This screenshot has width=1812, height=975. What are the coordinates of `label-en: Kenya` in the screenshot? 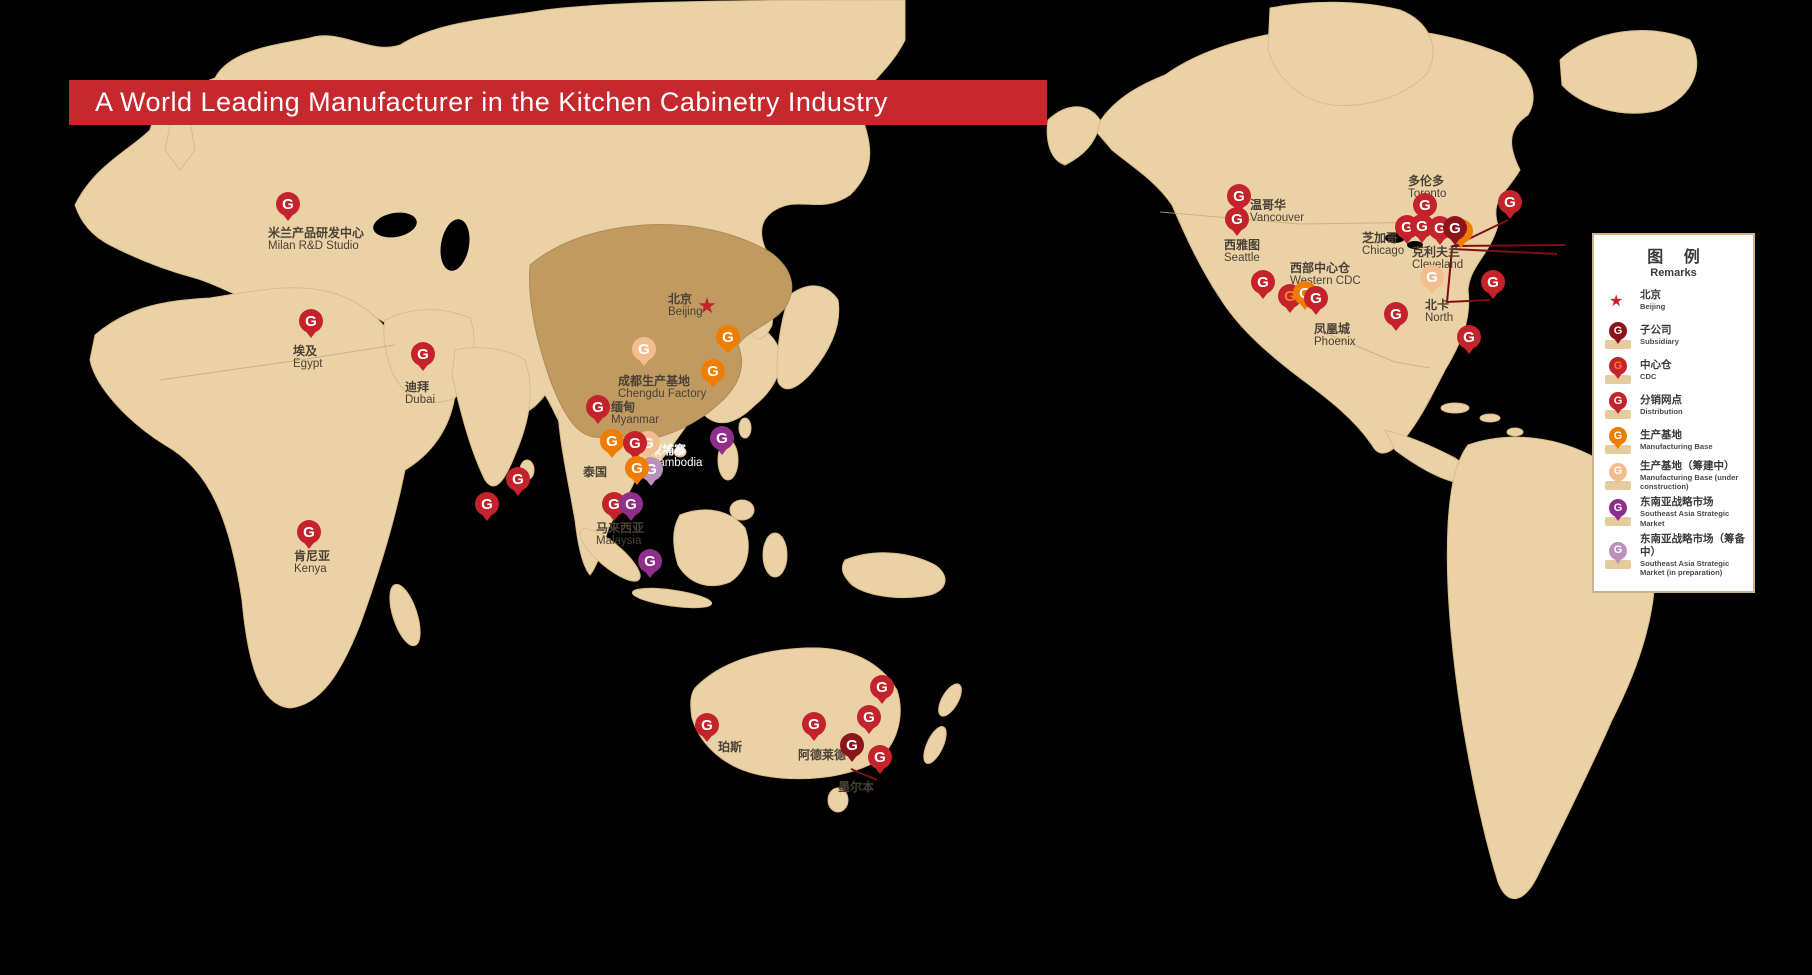 It's located at (310, 569).